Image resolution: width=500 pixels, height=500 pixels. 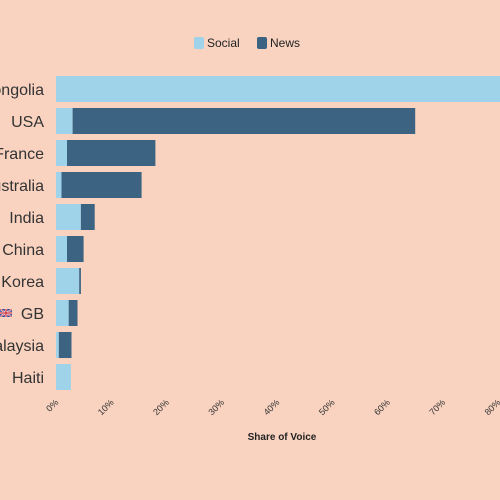 What do you see at coordinates (22, 90) in the screenshot?
I see `category-label-mongolia: Mongolia` at bounding box center [22, 90].